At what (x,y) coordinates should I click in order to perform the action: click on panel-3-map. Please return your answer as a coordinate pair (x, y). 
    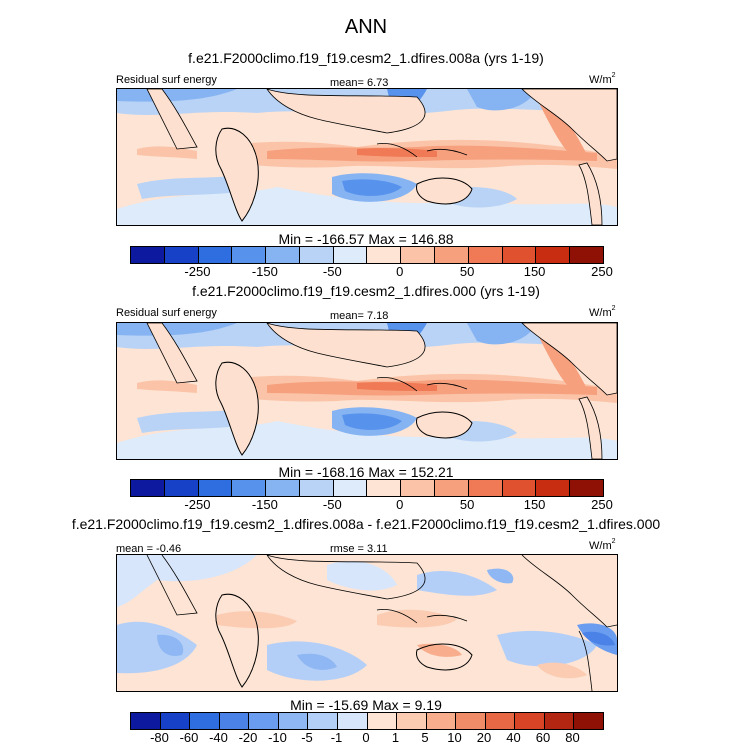
    Looking at the image, I should click on (367, 623).